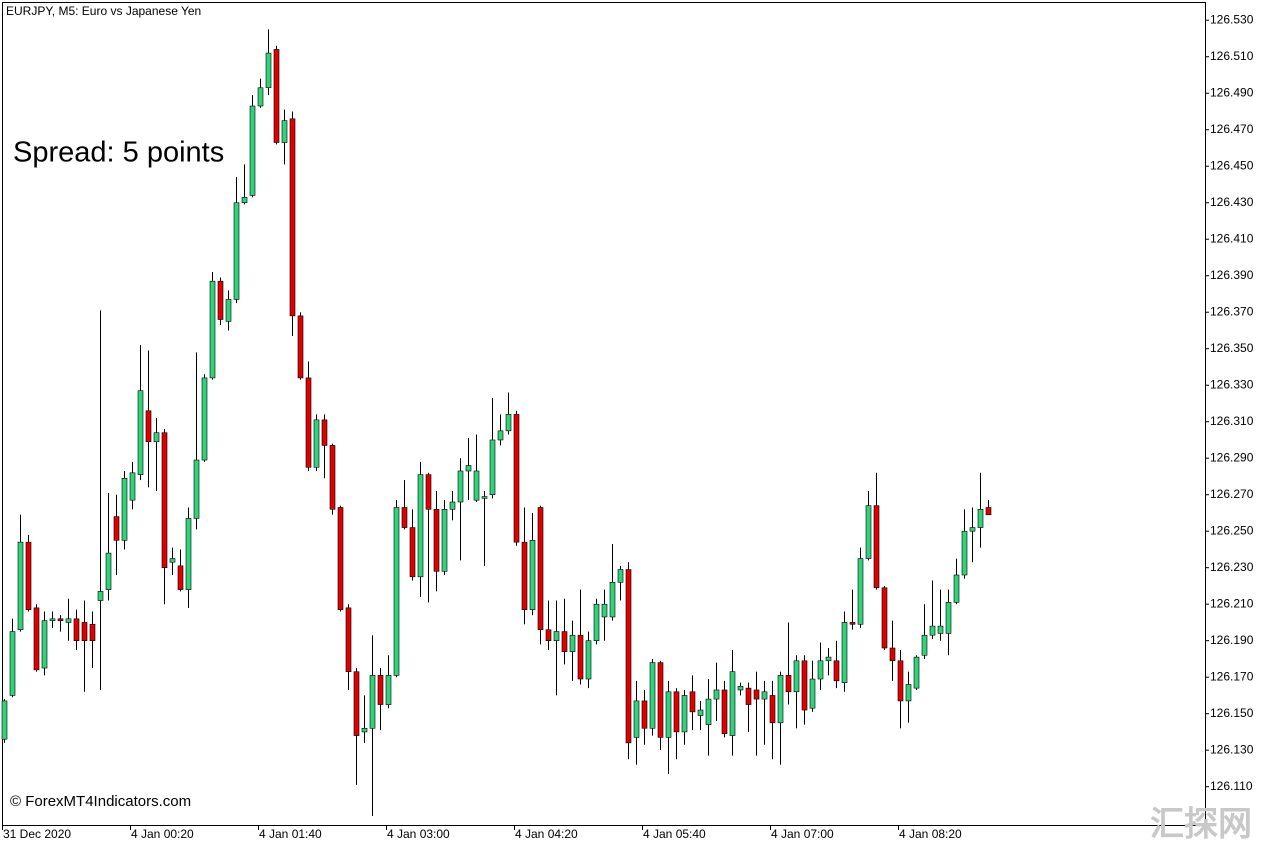 The width and height of the screenshot is (1275, 848). Describe the element at coordinates (1232, 603) in the screenshot. I see `y-tick-label: 126.210` at that location.